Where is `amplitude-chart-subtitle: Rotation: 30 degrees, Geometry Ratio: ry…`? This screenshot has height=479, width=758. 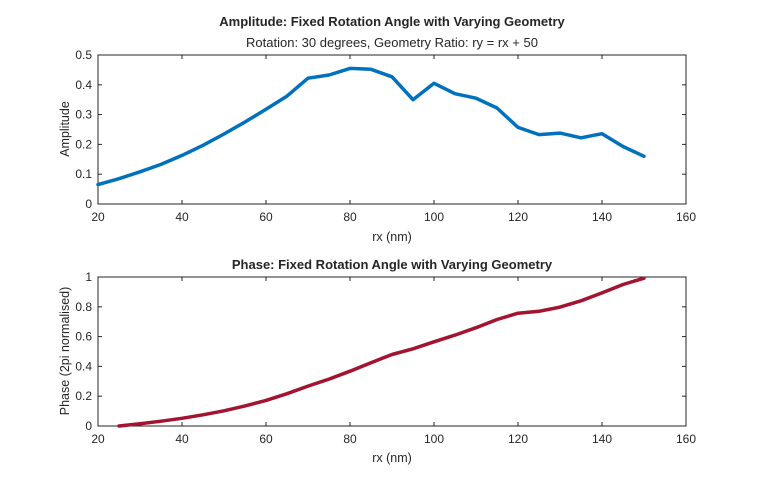
amplitude-chart-subtitle: Rotation: 30 degrees, Geometry Ratio: ry… is located at coordinates (392, 42).